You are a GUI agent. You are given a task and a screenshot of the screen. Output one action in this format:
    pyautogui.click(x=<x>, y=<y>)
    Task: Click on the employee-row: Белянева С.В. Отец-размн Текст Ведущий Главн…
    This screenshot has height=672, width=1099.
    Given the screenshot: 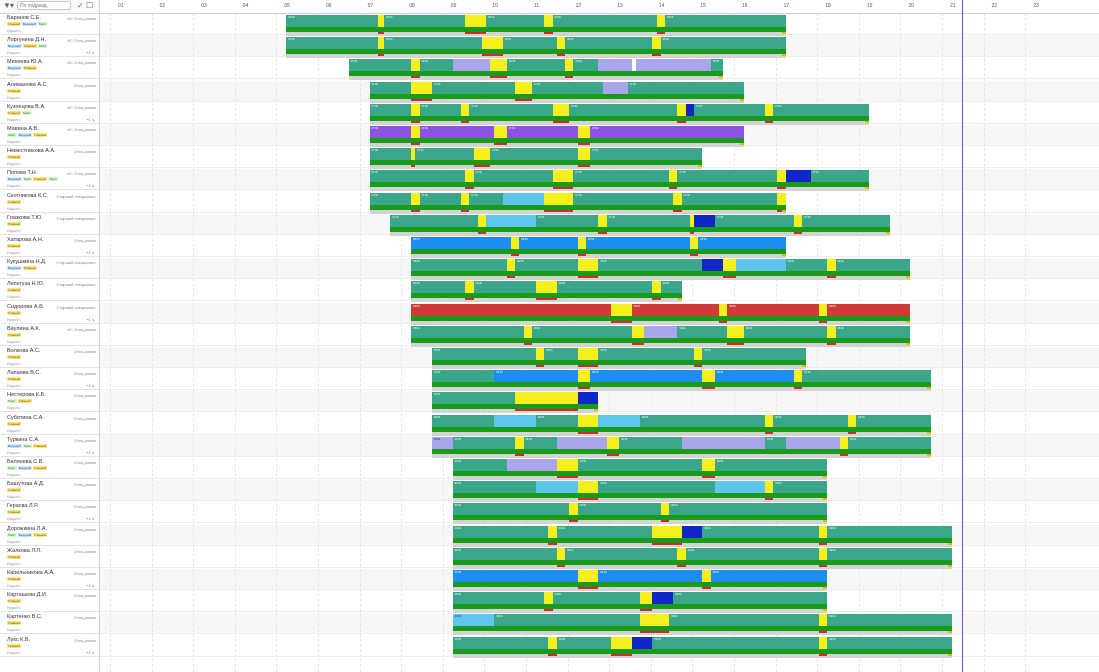 What is the action you would take?
    pyautogui.click(x=49, y=468)
    